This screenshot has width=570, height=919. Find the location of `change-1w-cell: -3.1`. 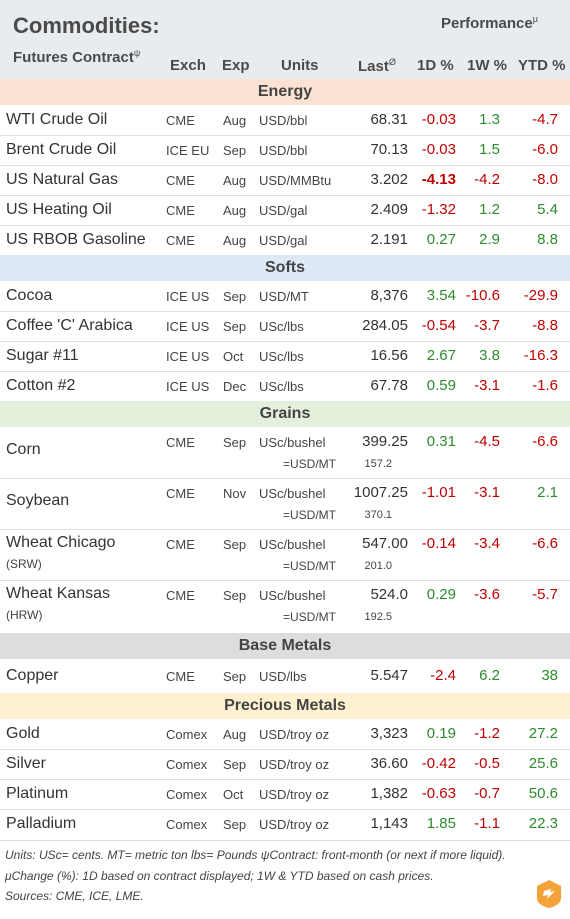

change-1w-cell: -3.1 is located at coordinates (487, 385).